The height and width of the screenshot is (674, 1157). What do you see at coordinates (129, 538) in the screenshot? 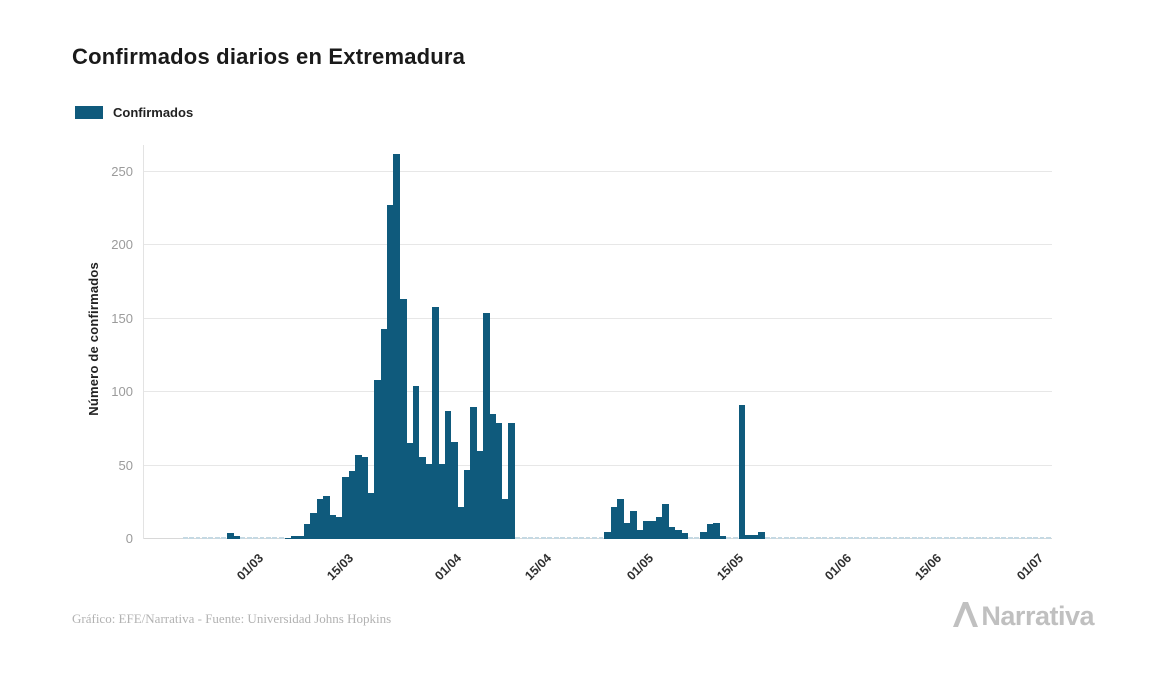
I see `y-tick-label-0: 0` at bounding box center [129, 538].